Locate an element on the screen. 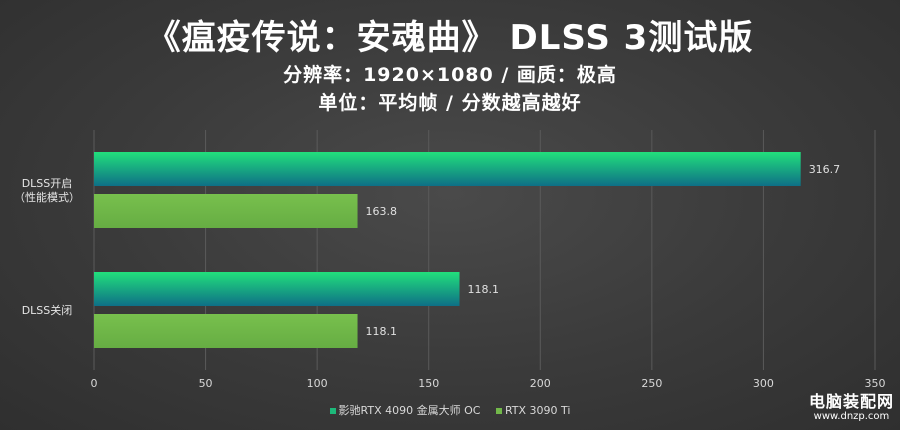 The height and width of the screenshot is (430, 900). data-label: 163.8 is located at coordinates (382, 211).